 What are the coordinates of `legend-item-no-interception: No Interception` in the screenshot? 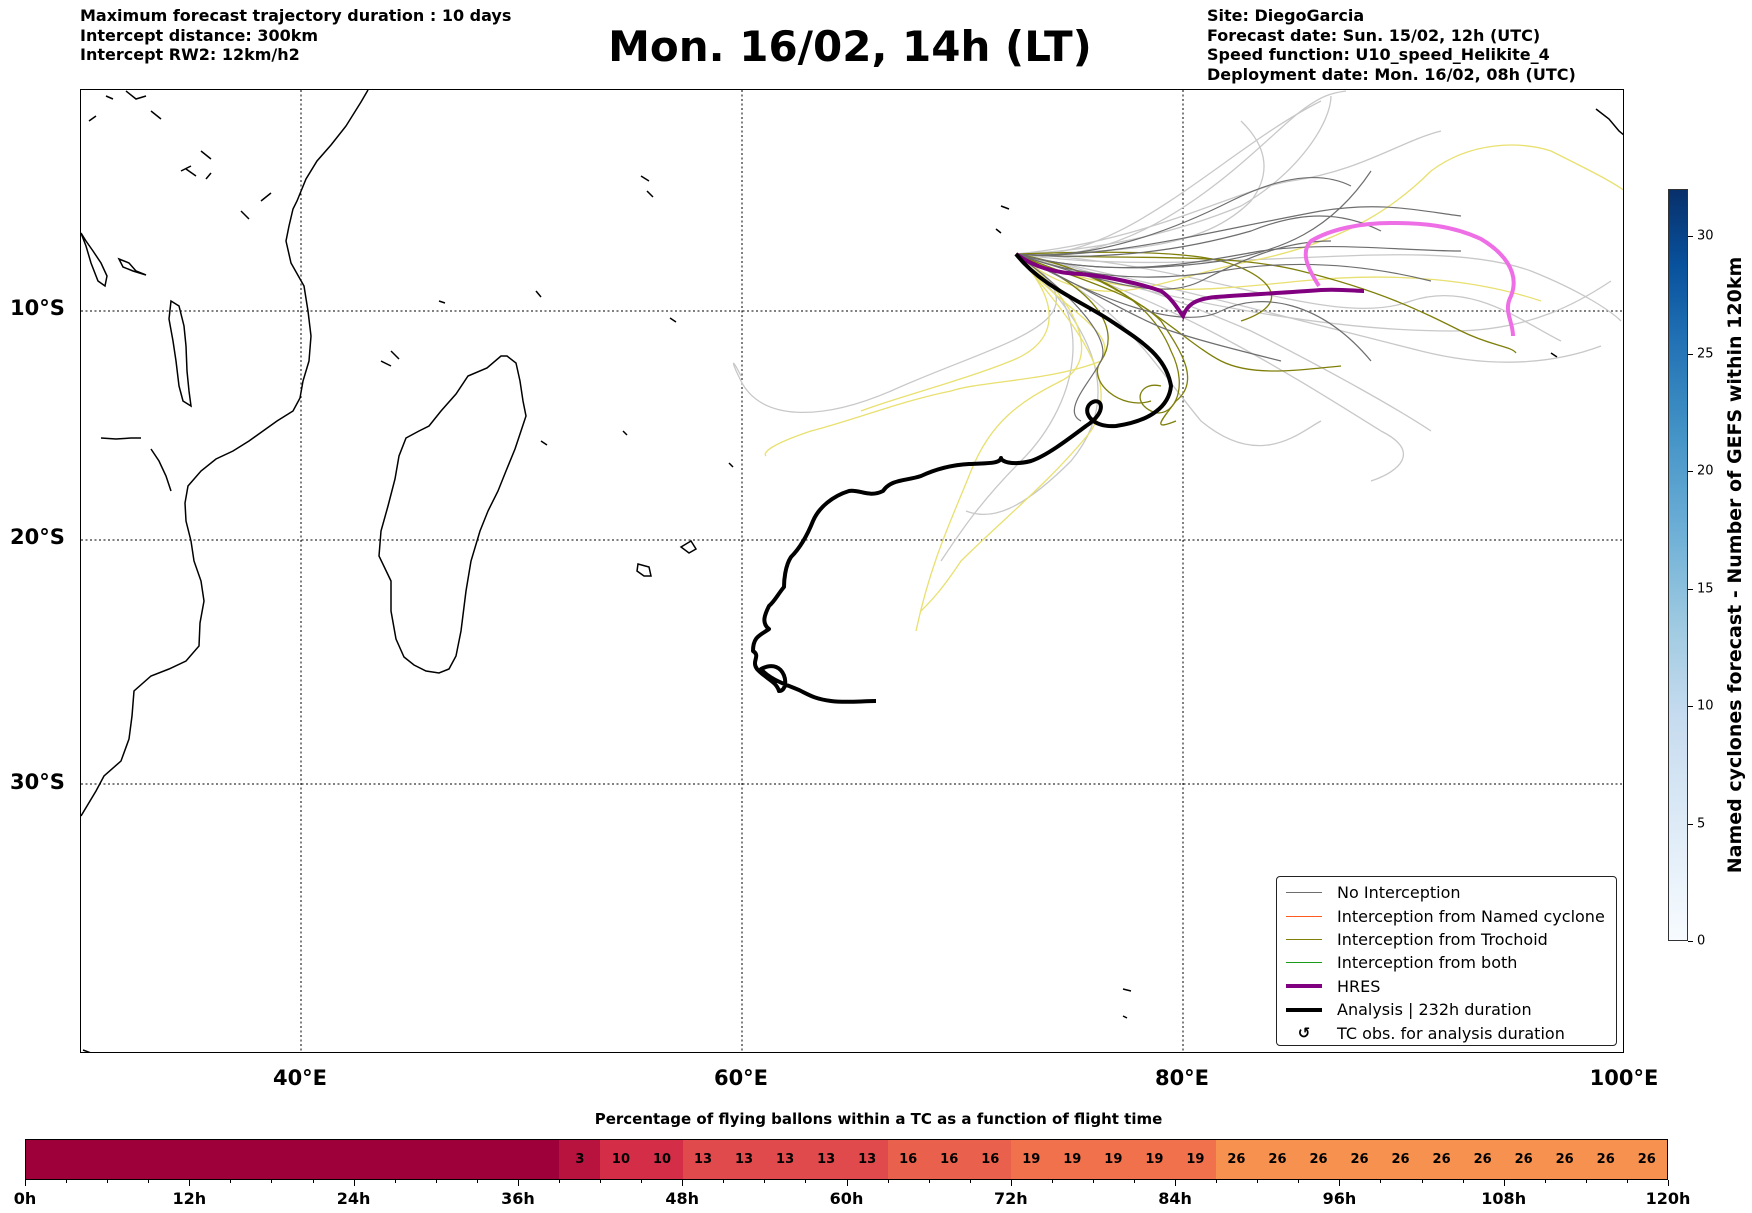 It's located at (1446, 892).